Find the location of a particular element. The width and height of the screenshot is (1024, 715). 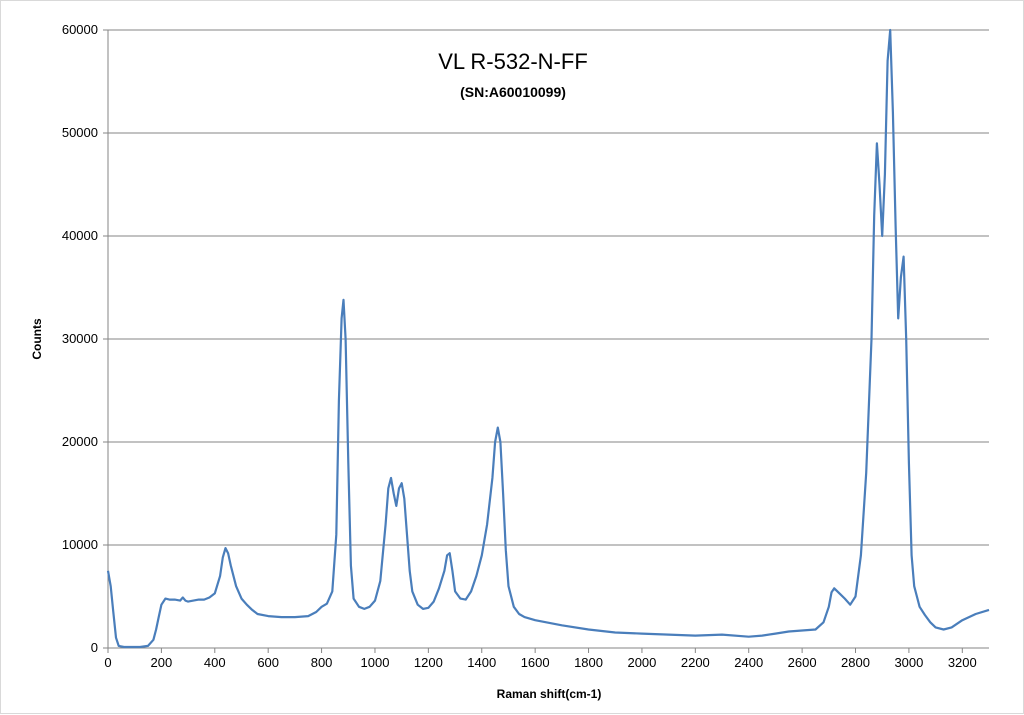

y-tick-label: 10000 is located at coordinates (80, 544).